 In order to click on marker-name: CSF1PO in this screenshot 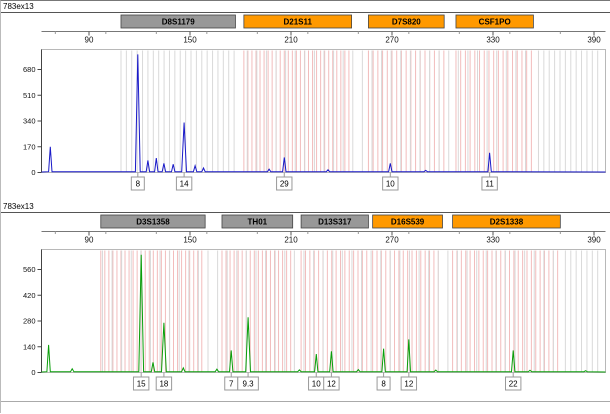, I will do `click(495, 22)`.